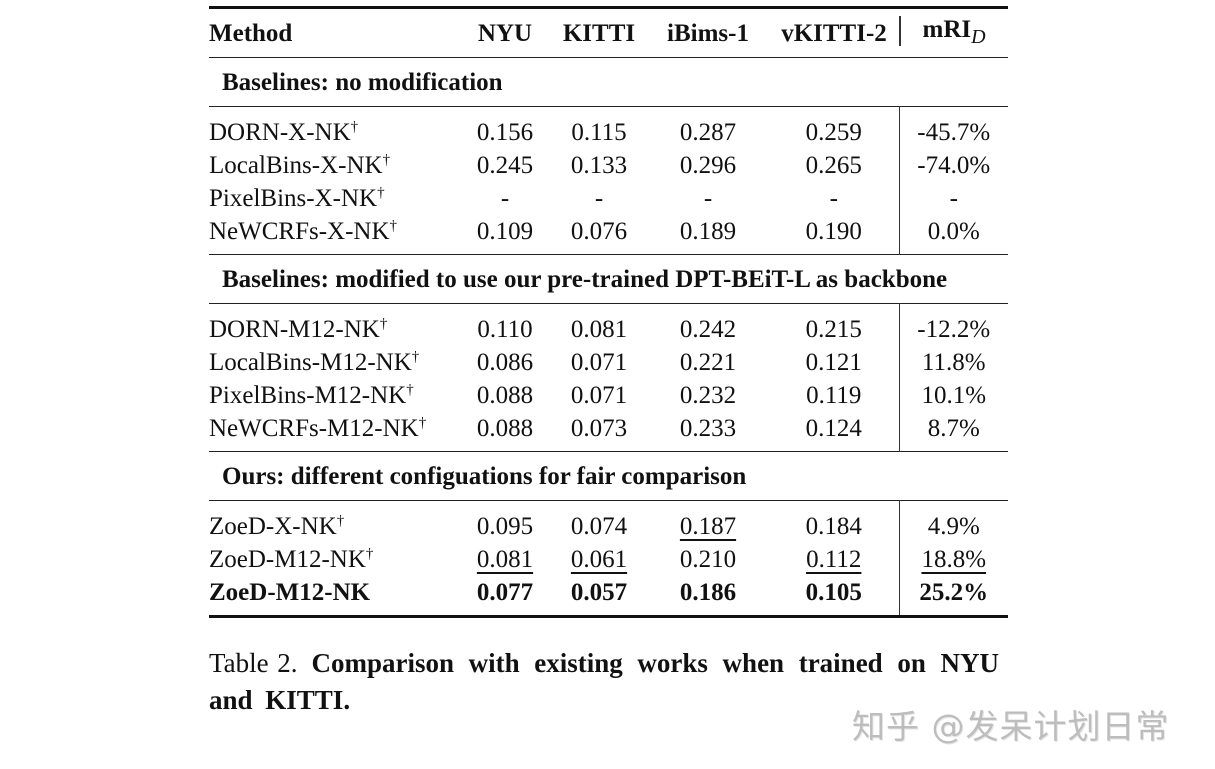 The image size is (1215, 769). I want to click on method-name: NeWCRFs-X-NK, so click(299, 231).